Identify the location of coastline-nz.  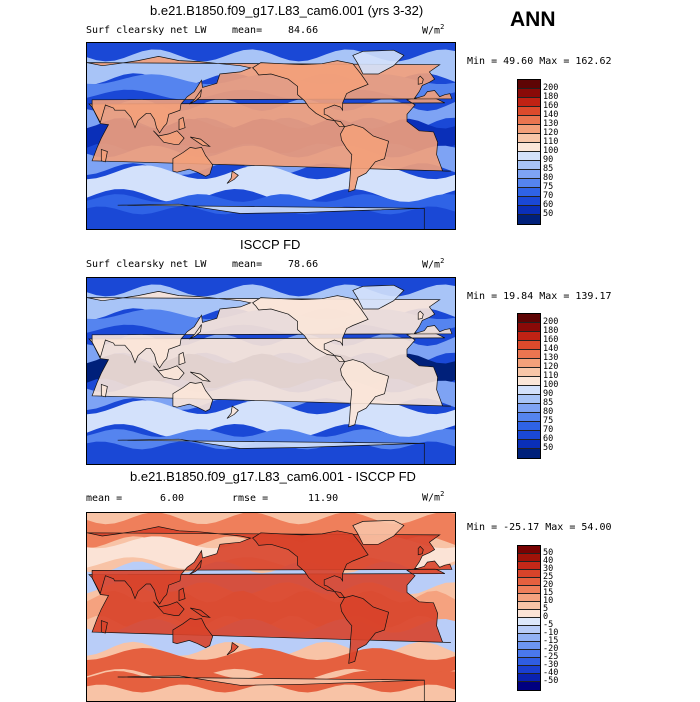
(232, 412).